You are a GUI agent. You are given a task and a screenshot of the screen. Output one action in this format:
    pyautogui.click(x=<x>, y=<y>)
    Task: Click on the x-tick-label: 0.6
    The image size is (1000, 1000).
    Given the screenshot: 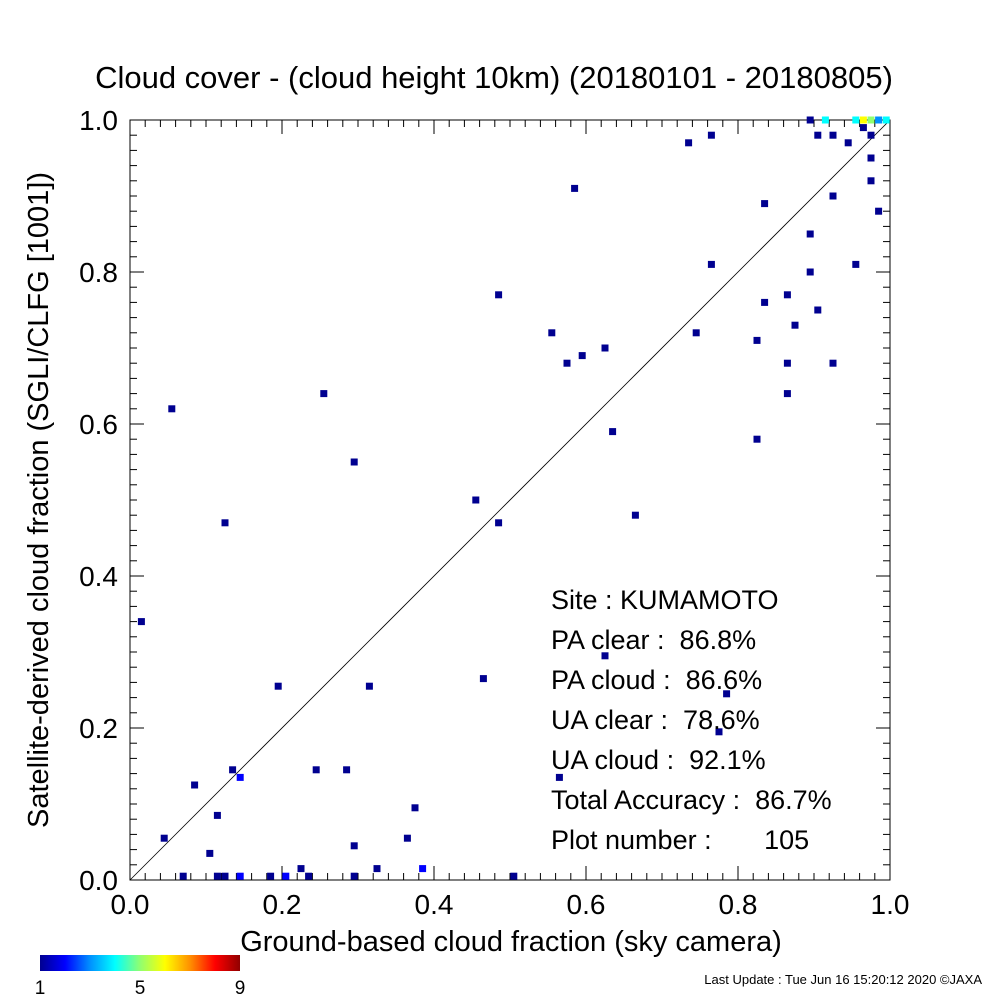 What is the action you would take?
    pyautogui.click(x=586, y=904)
    